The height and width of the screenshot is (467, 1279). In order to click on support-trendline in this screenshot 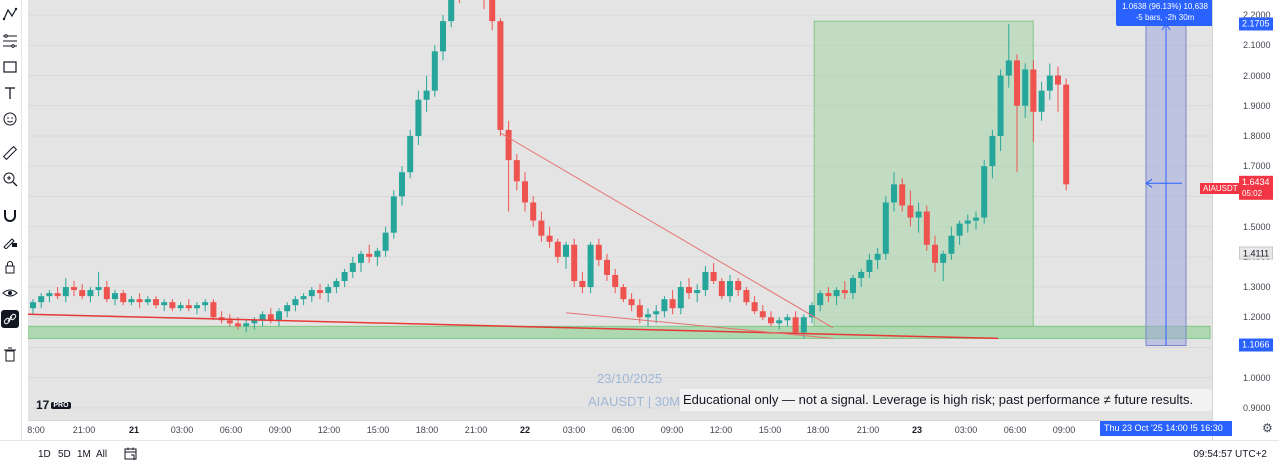, I will do `click(513, 326)`.